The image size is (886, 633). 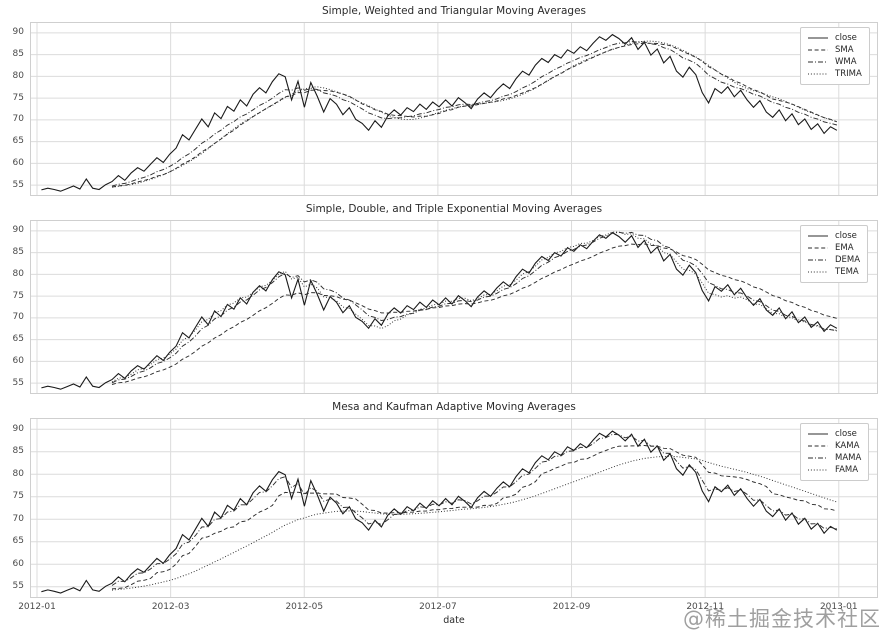 I want to click on x-tick-label: 2012-09, so click(x=571, y=607).